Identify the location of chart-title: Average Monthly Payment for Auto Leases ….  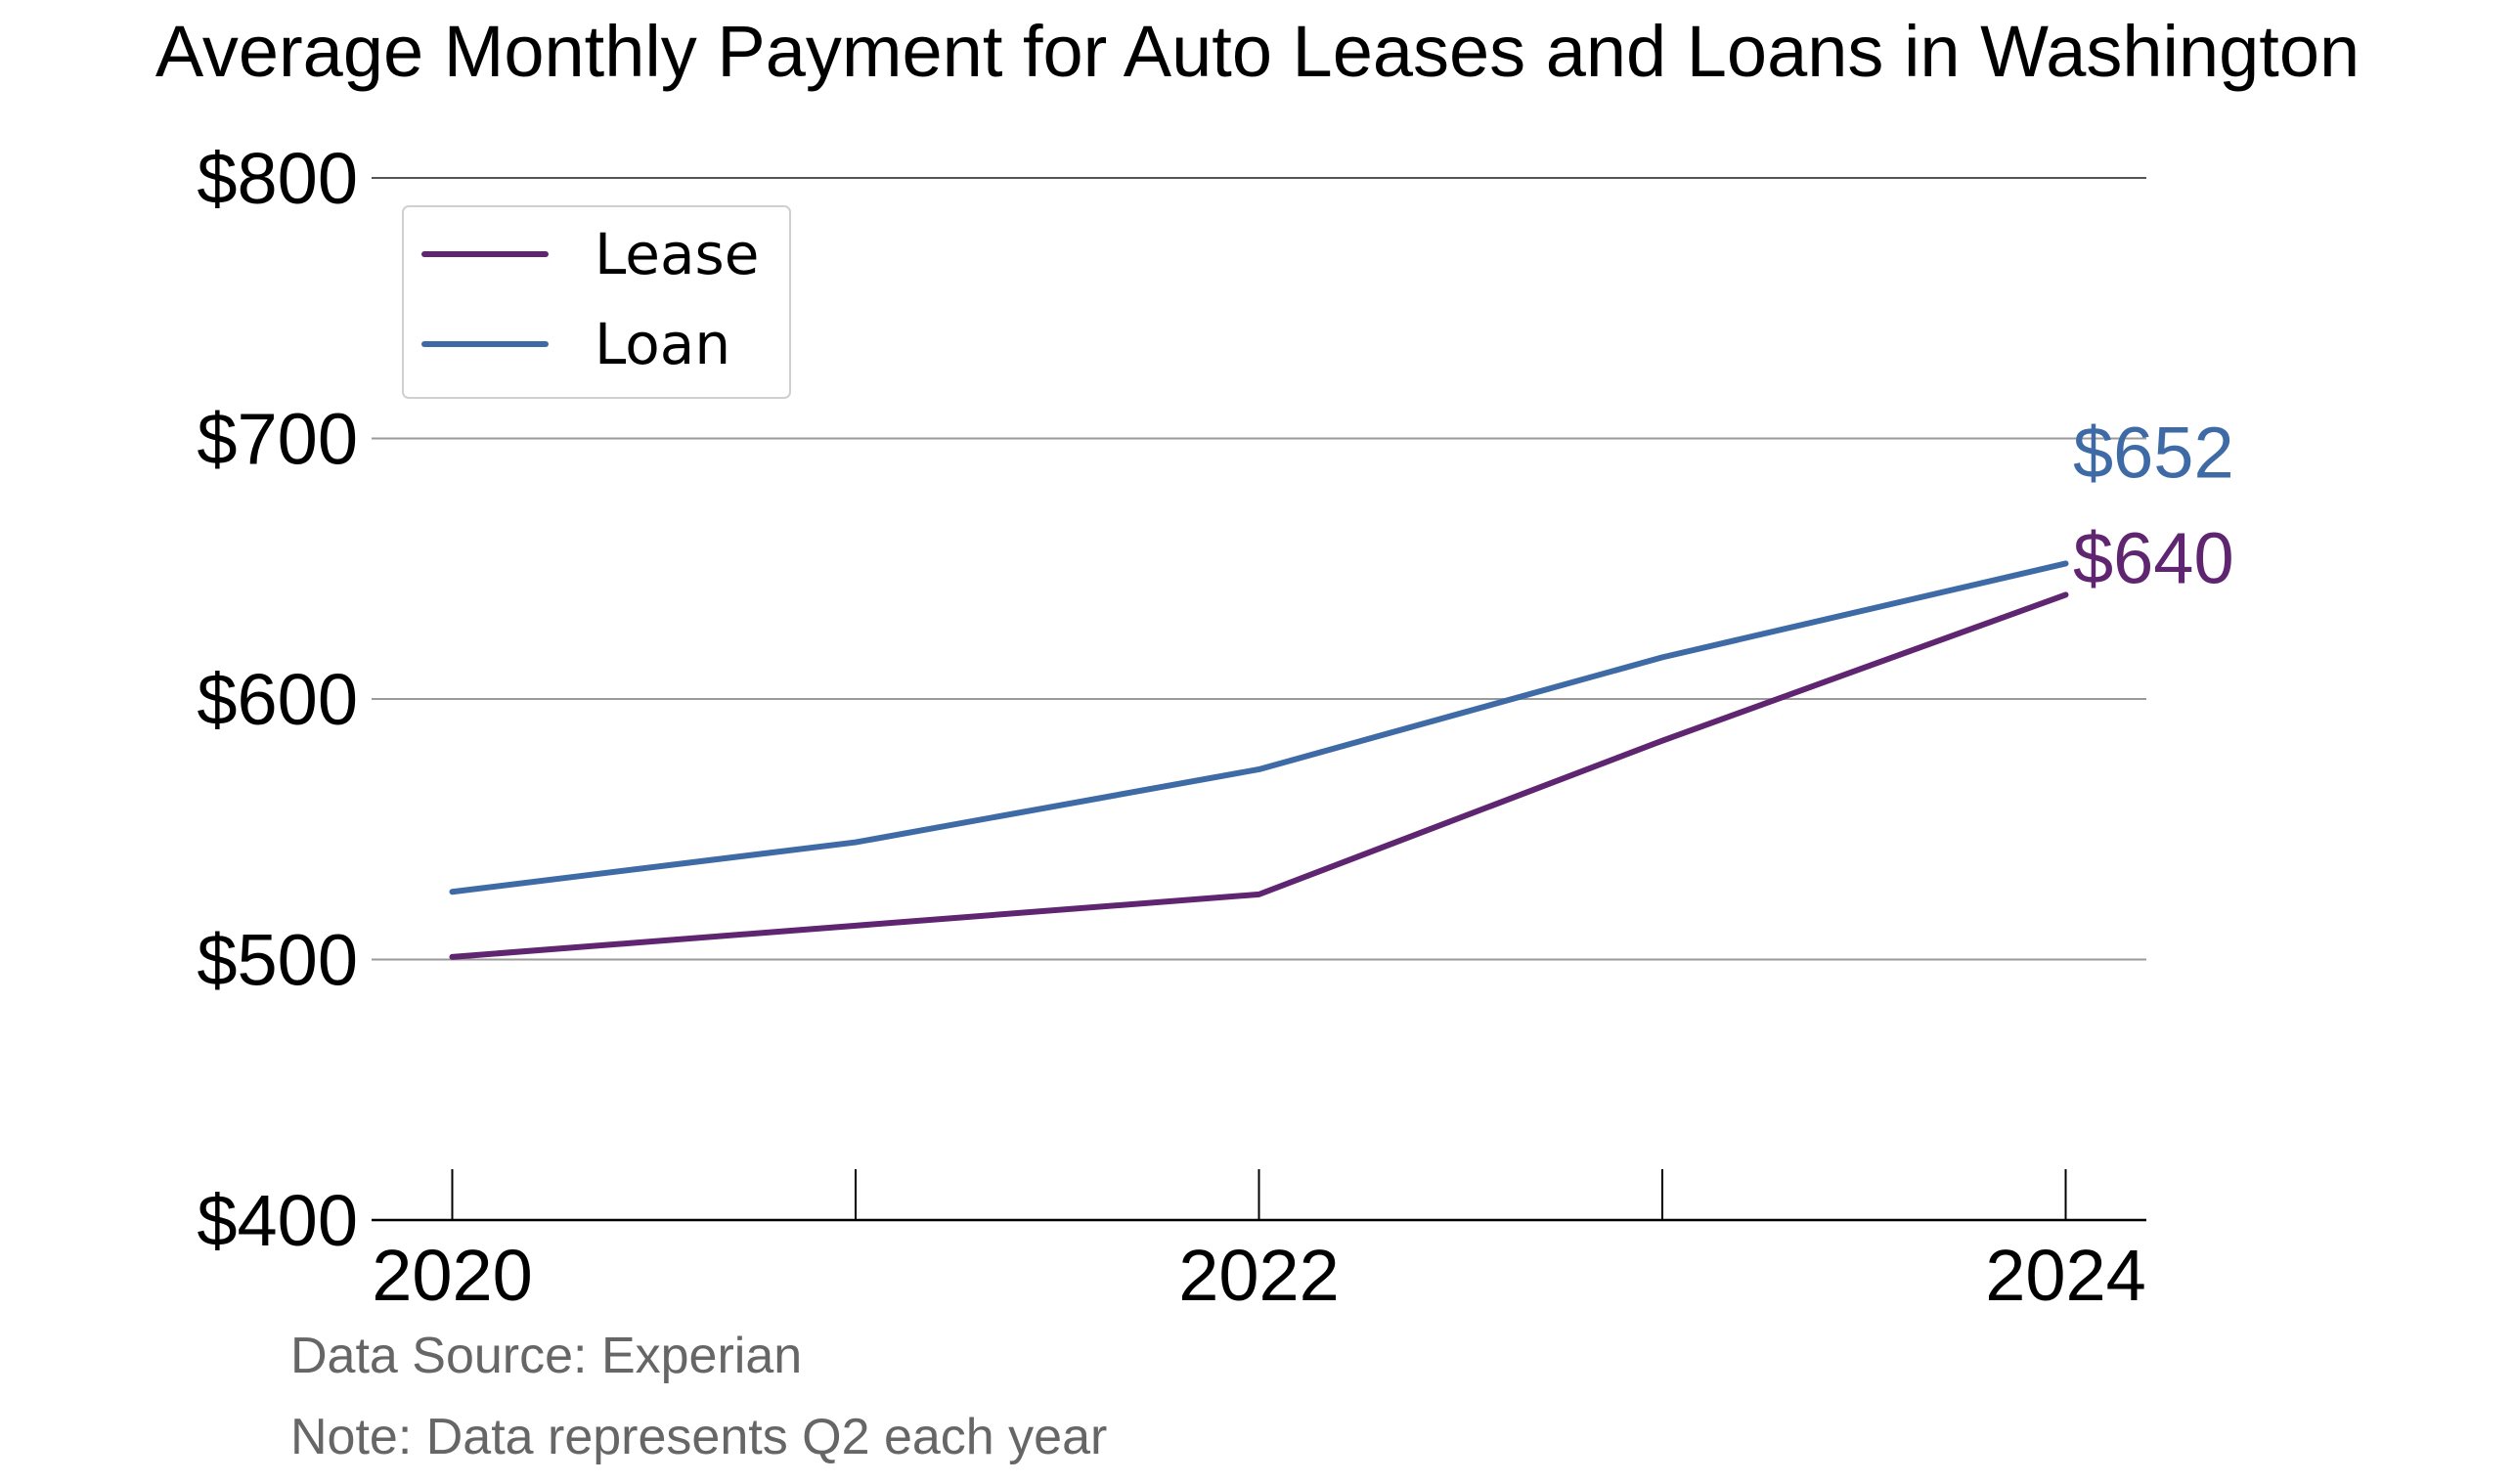
(1257, 51).